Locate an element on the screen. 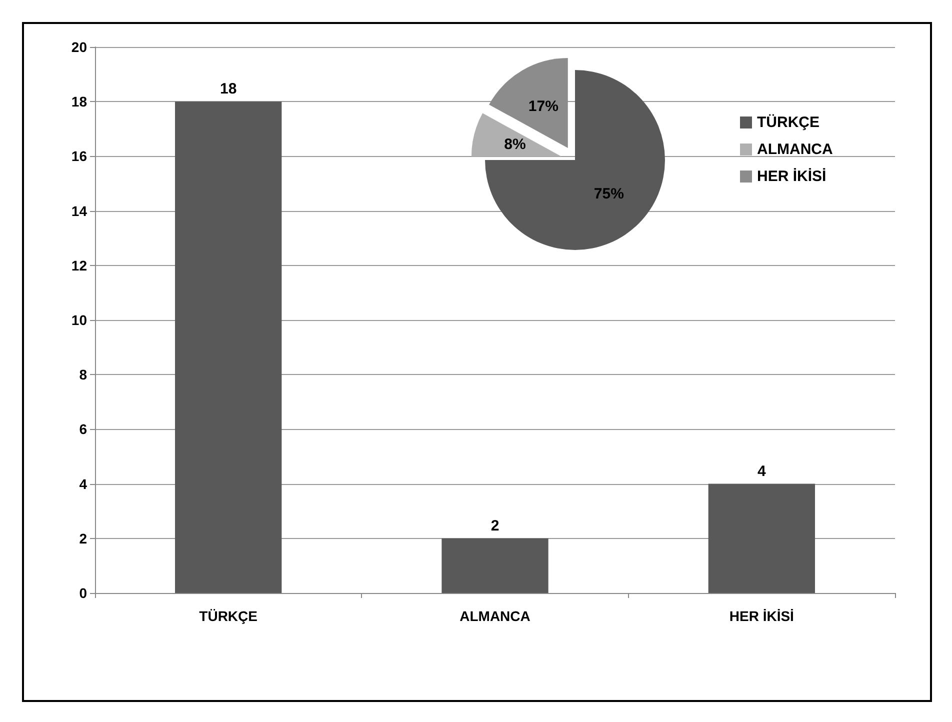 The width and height of the screenshot is (952, 722). data-label: 2 is located at coordinates (495, 525).